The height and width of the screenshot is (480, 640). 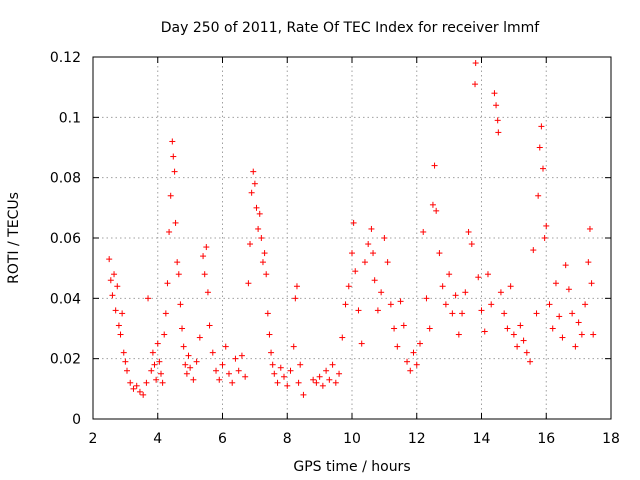 I want to click on x-tick-label: 8, so click(x=287, y=439).